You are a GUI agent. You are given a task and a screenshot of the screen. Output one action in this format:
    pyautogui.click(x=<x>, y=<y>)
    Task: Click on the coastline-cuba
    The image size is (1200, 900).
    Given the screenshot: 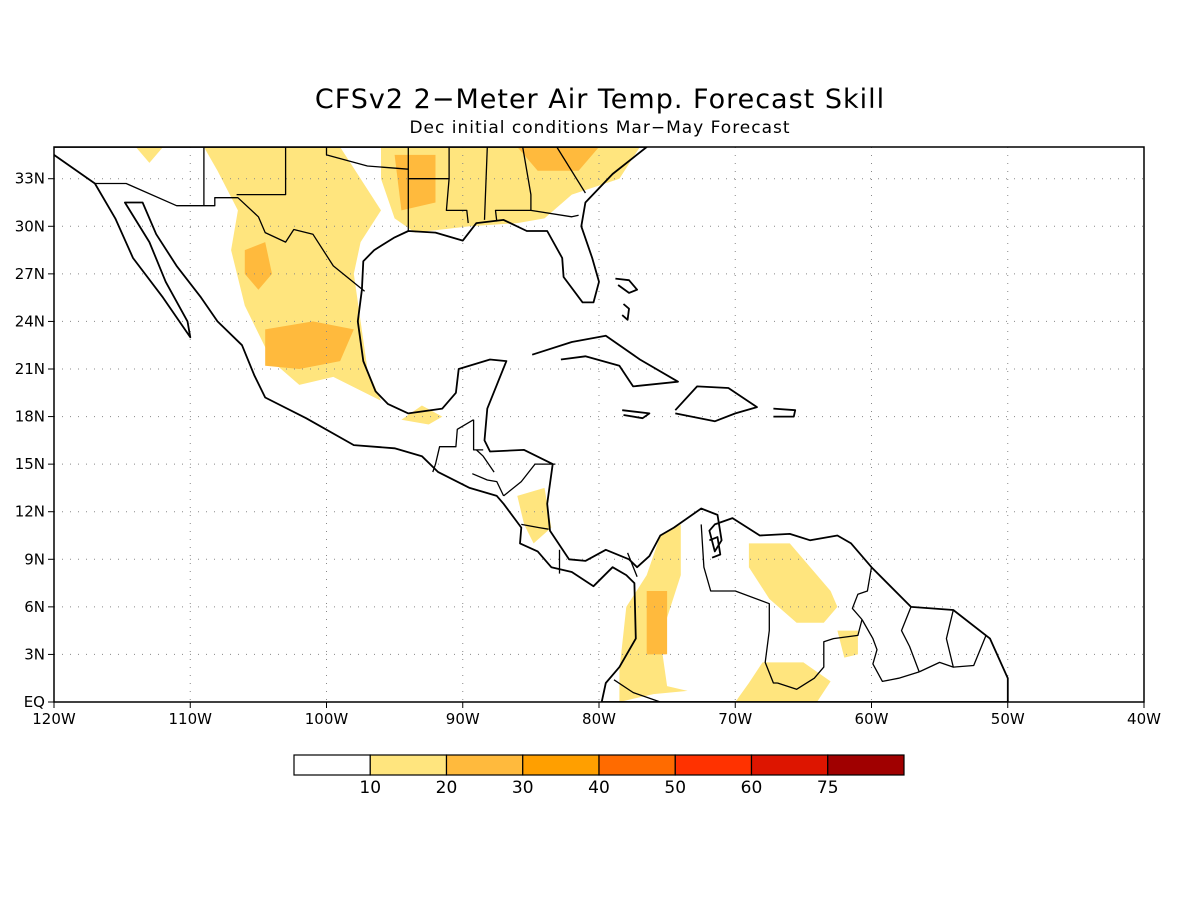 What is the action you would take?
    pyautogui.click(x=605, y=361)
    